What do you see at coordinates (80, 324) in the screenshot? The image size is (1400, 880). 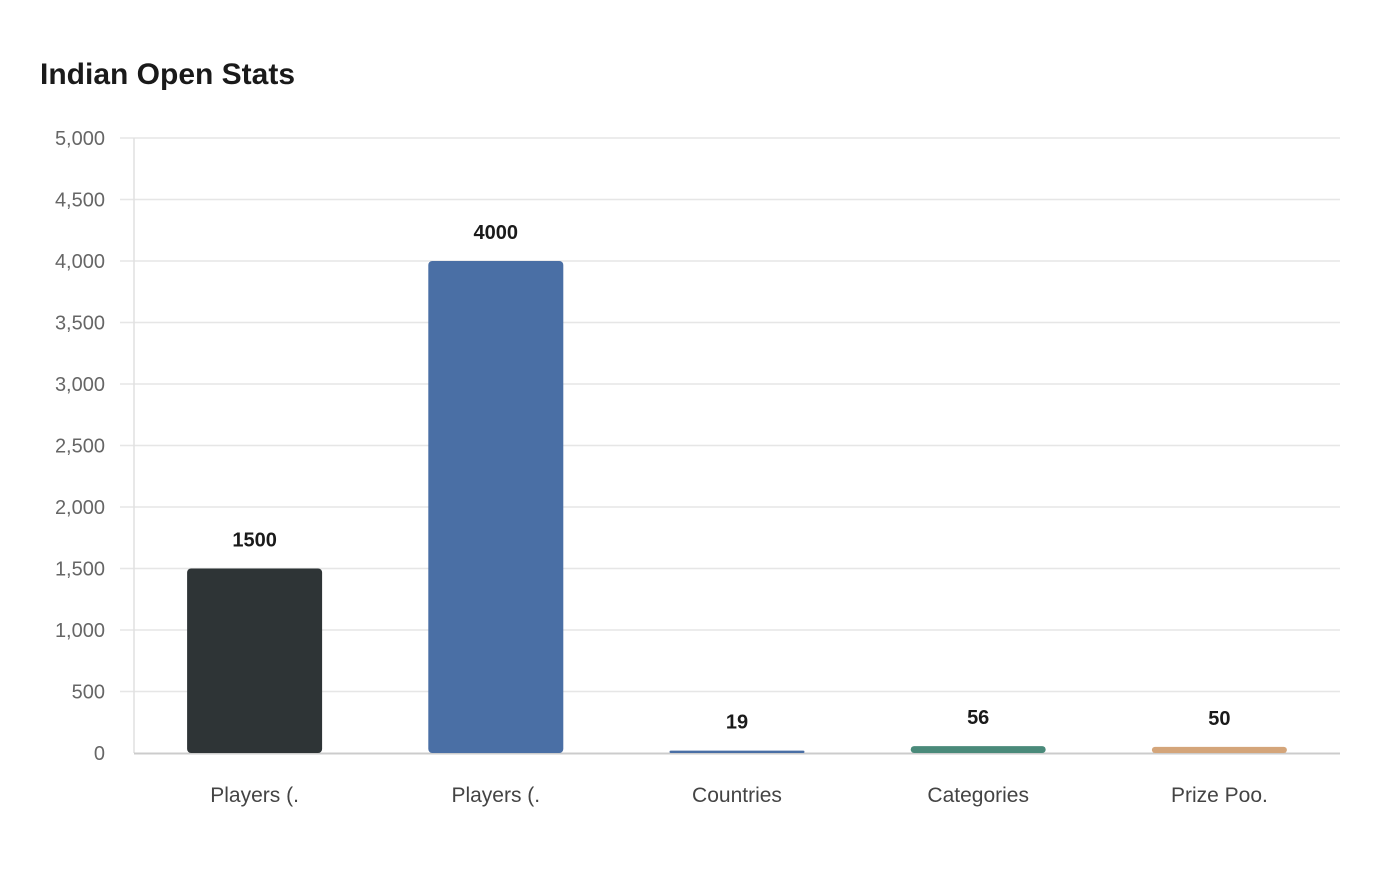 I see `y-tick-label: 3,500` at bounding box center [80, 324].